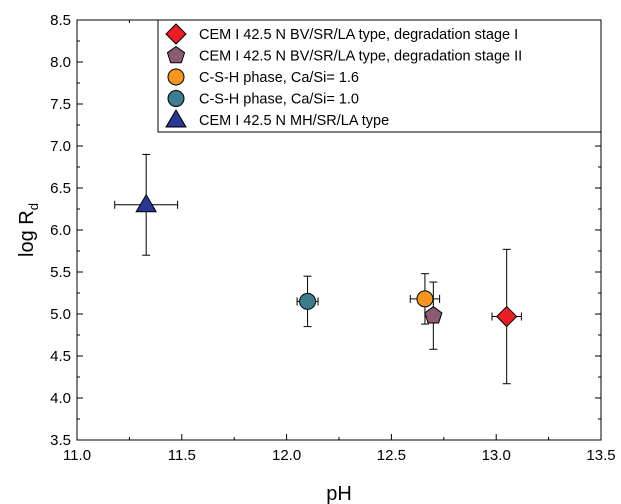 Image resolution: width=621 pixels, height=504 pixels. Describe the element at coordinates (294, 121) in the screenshot. I see `legend-label: CEM I 42.5 N MH/SR/LA type` at that location.